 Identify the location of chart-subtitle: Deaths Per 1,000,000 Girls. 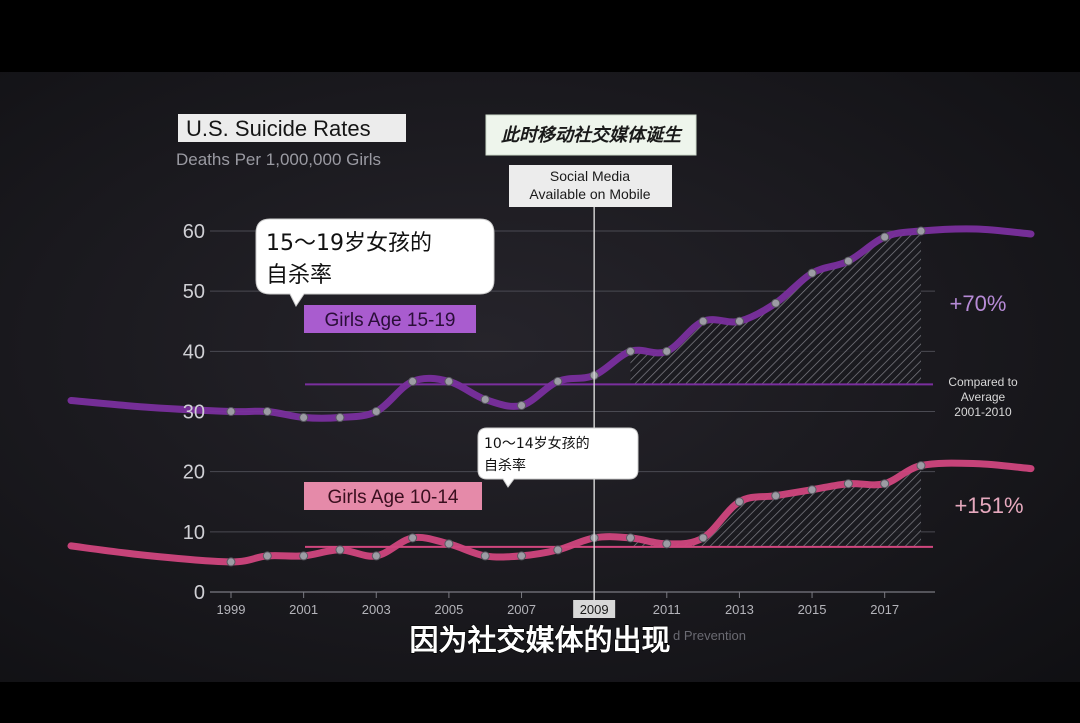
(278, 159).